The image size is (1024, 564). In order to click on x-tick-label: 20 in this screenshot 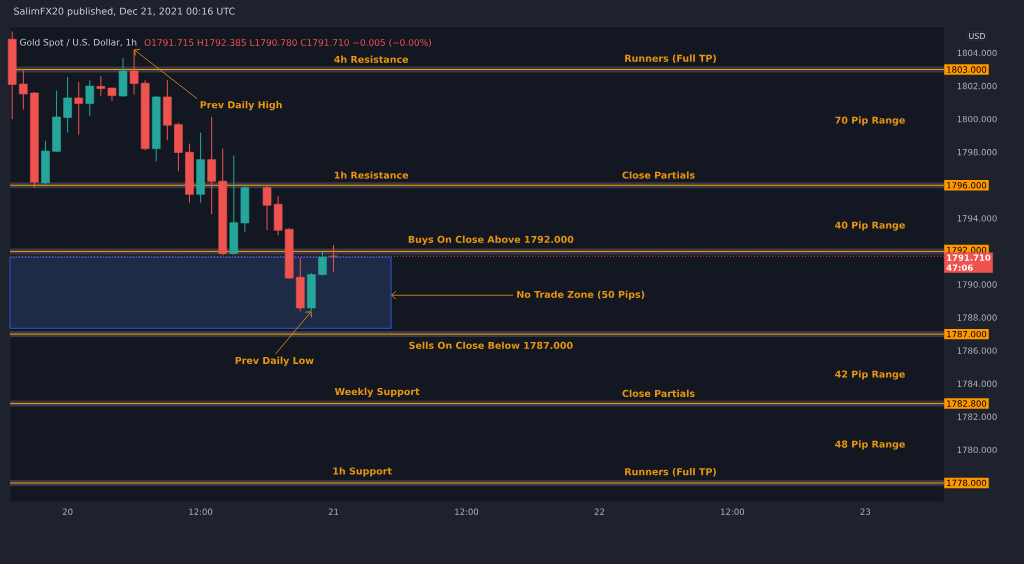, I will do `click(67, 511)`.